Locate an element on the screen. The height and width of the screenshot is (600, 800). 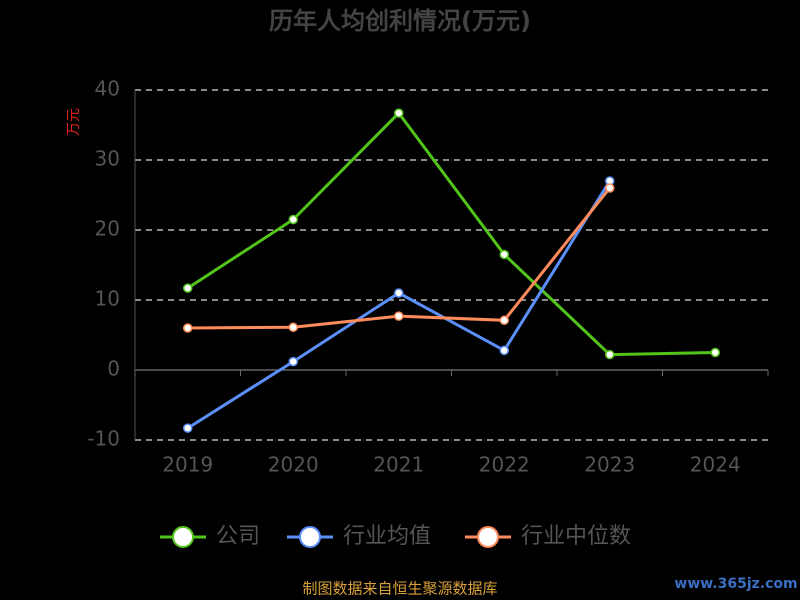
y-tick-label: 30 is located at coordinates (107, 159).